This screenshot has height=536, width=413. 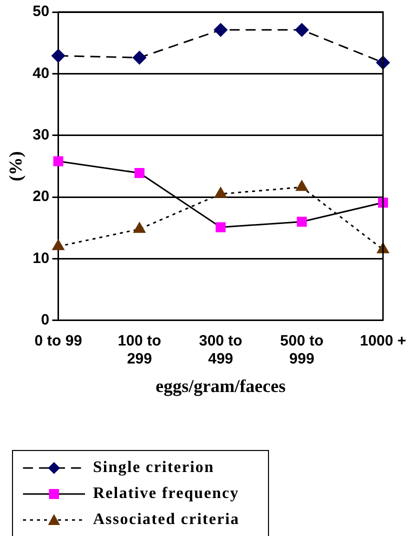 What do you see at coordinates (221, 386) in the screenshot?
I see `x-axis-title: eggs/gram/faeces` at bounding box center [221, 386].